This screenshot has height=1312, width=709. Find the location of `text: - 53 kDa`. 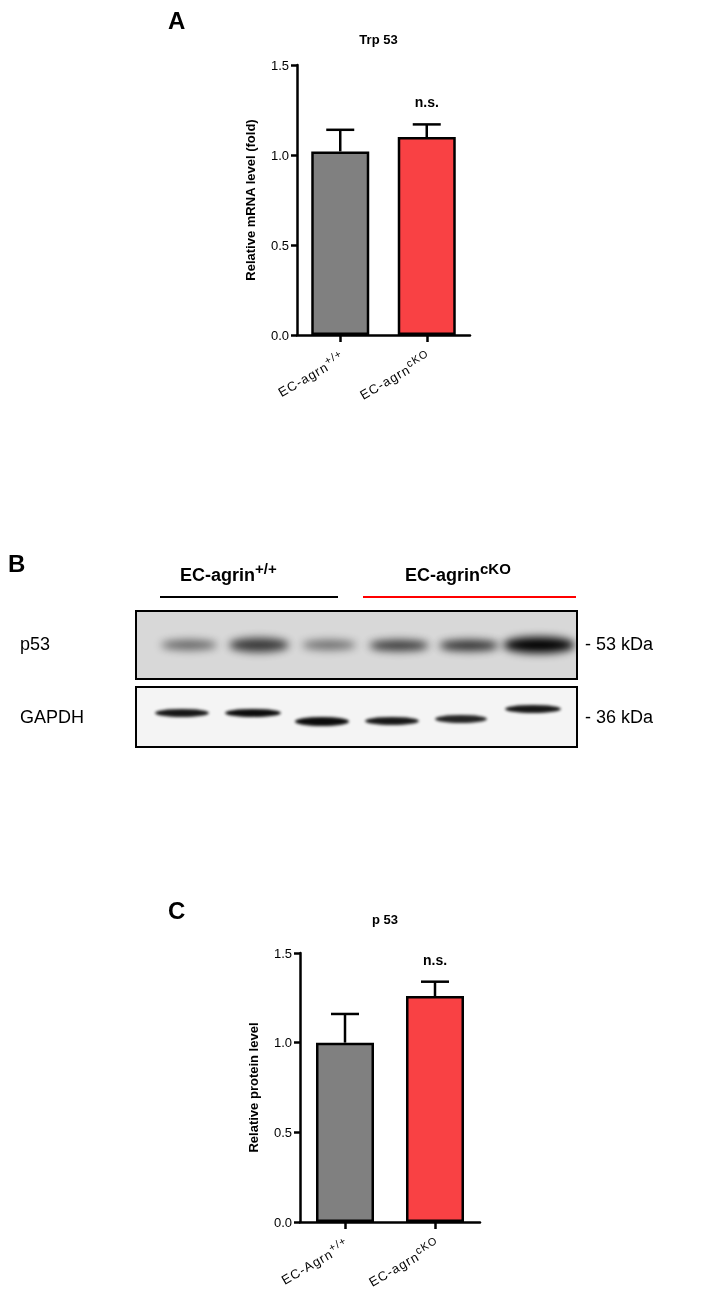

text: - 53 kDa is located at coordinates (619, 644).